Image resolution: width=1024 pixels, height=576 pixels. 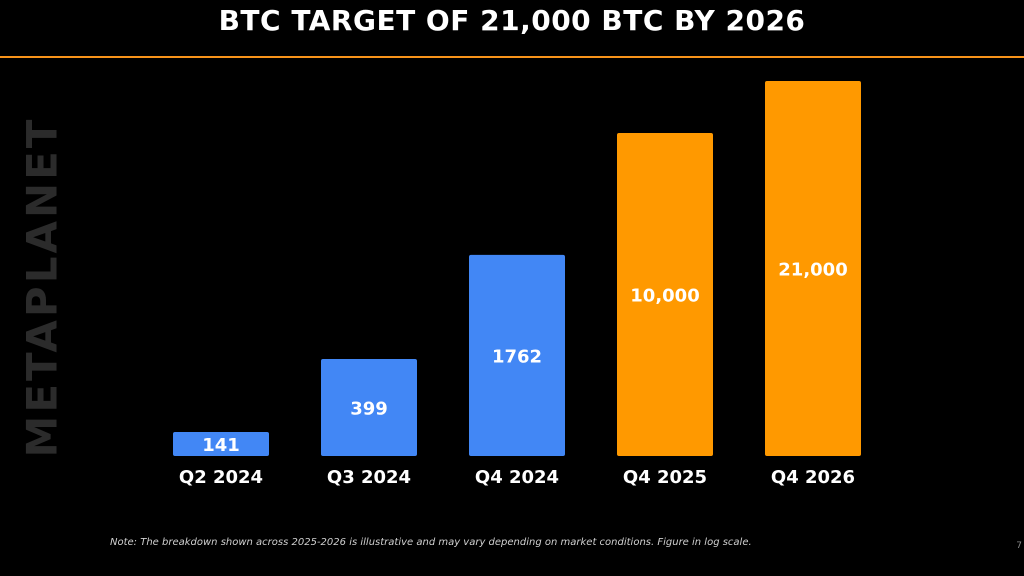 I want to click on category-label: Q2 2024, so click(x=221, y=477).